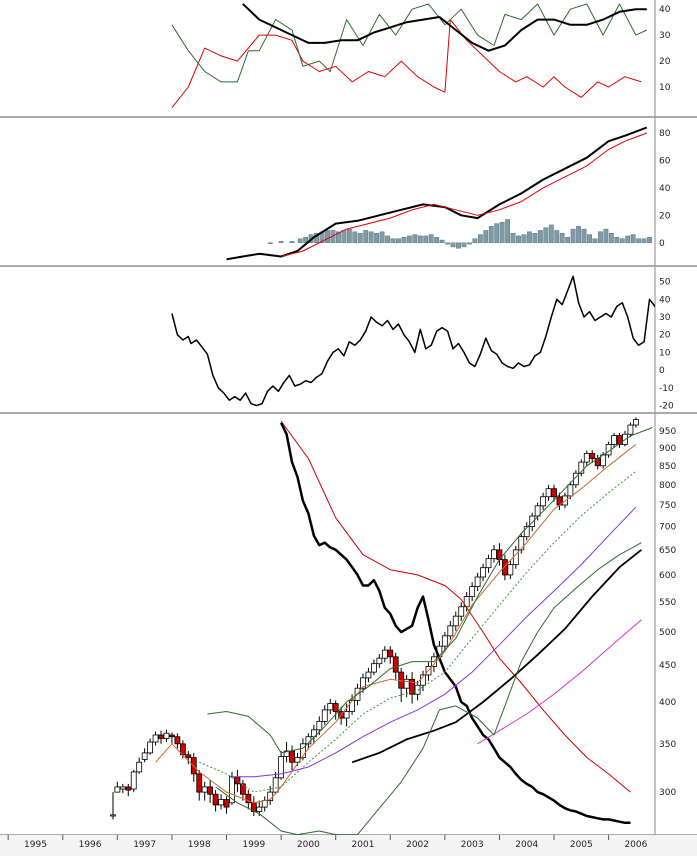  What do you see at coordinates (665, 189) in the screenshot?
I see `y-tick-label: 40` at bounding box center [665, 189].